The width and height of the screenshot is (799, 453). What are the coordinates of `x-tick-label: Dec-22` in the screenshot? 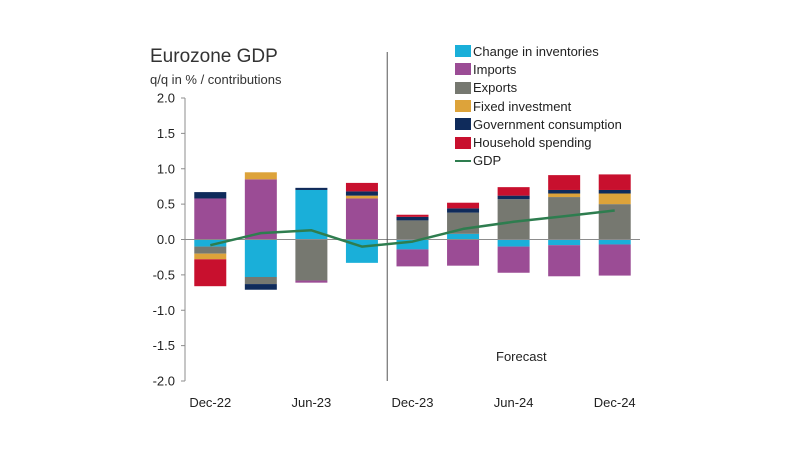 It's located at (210, 402).